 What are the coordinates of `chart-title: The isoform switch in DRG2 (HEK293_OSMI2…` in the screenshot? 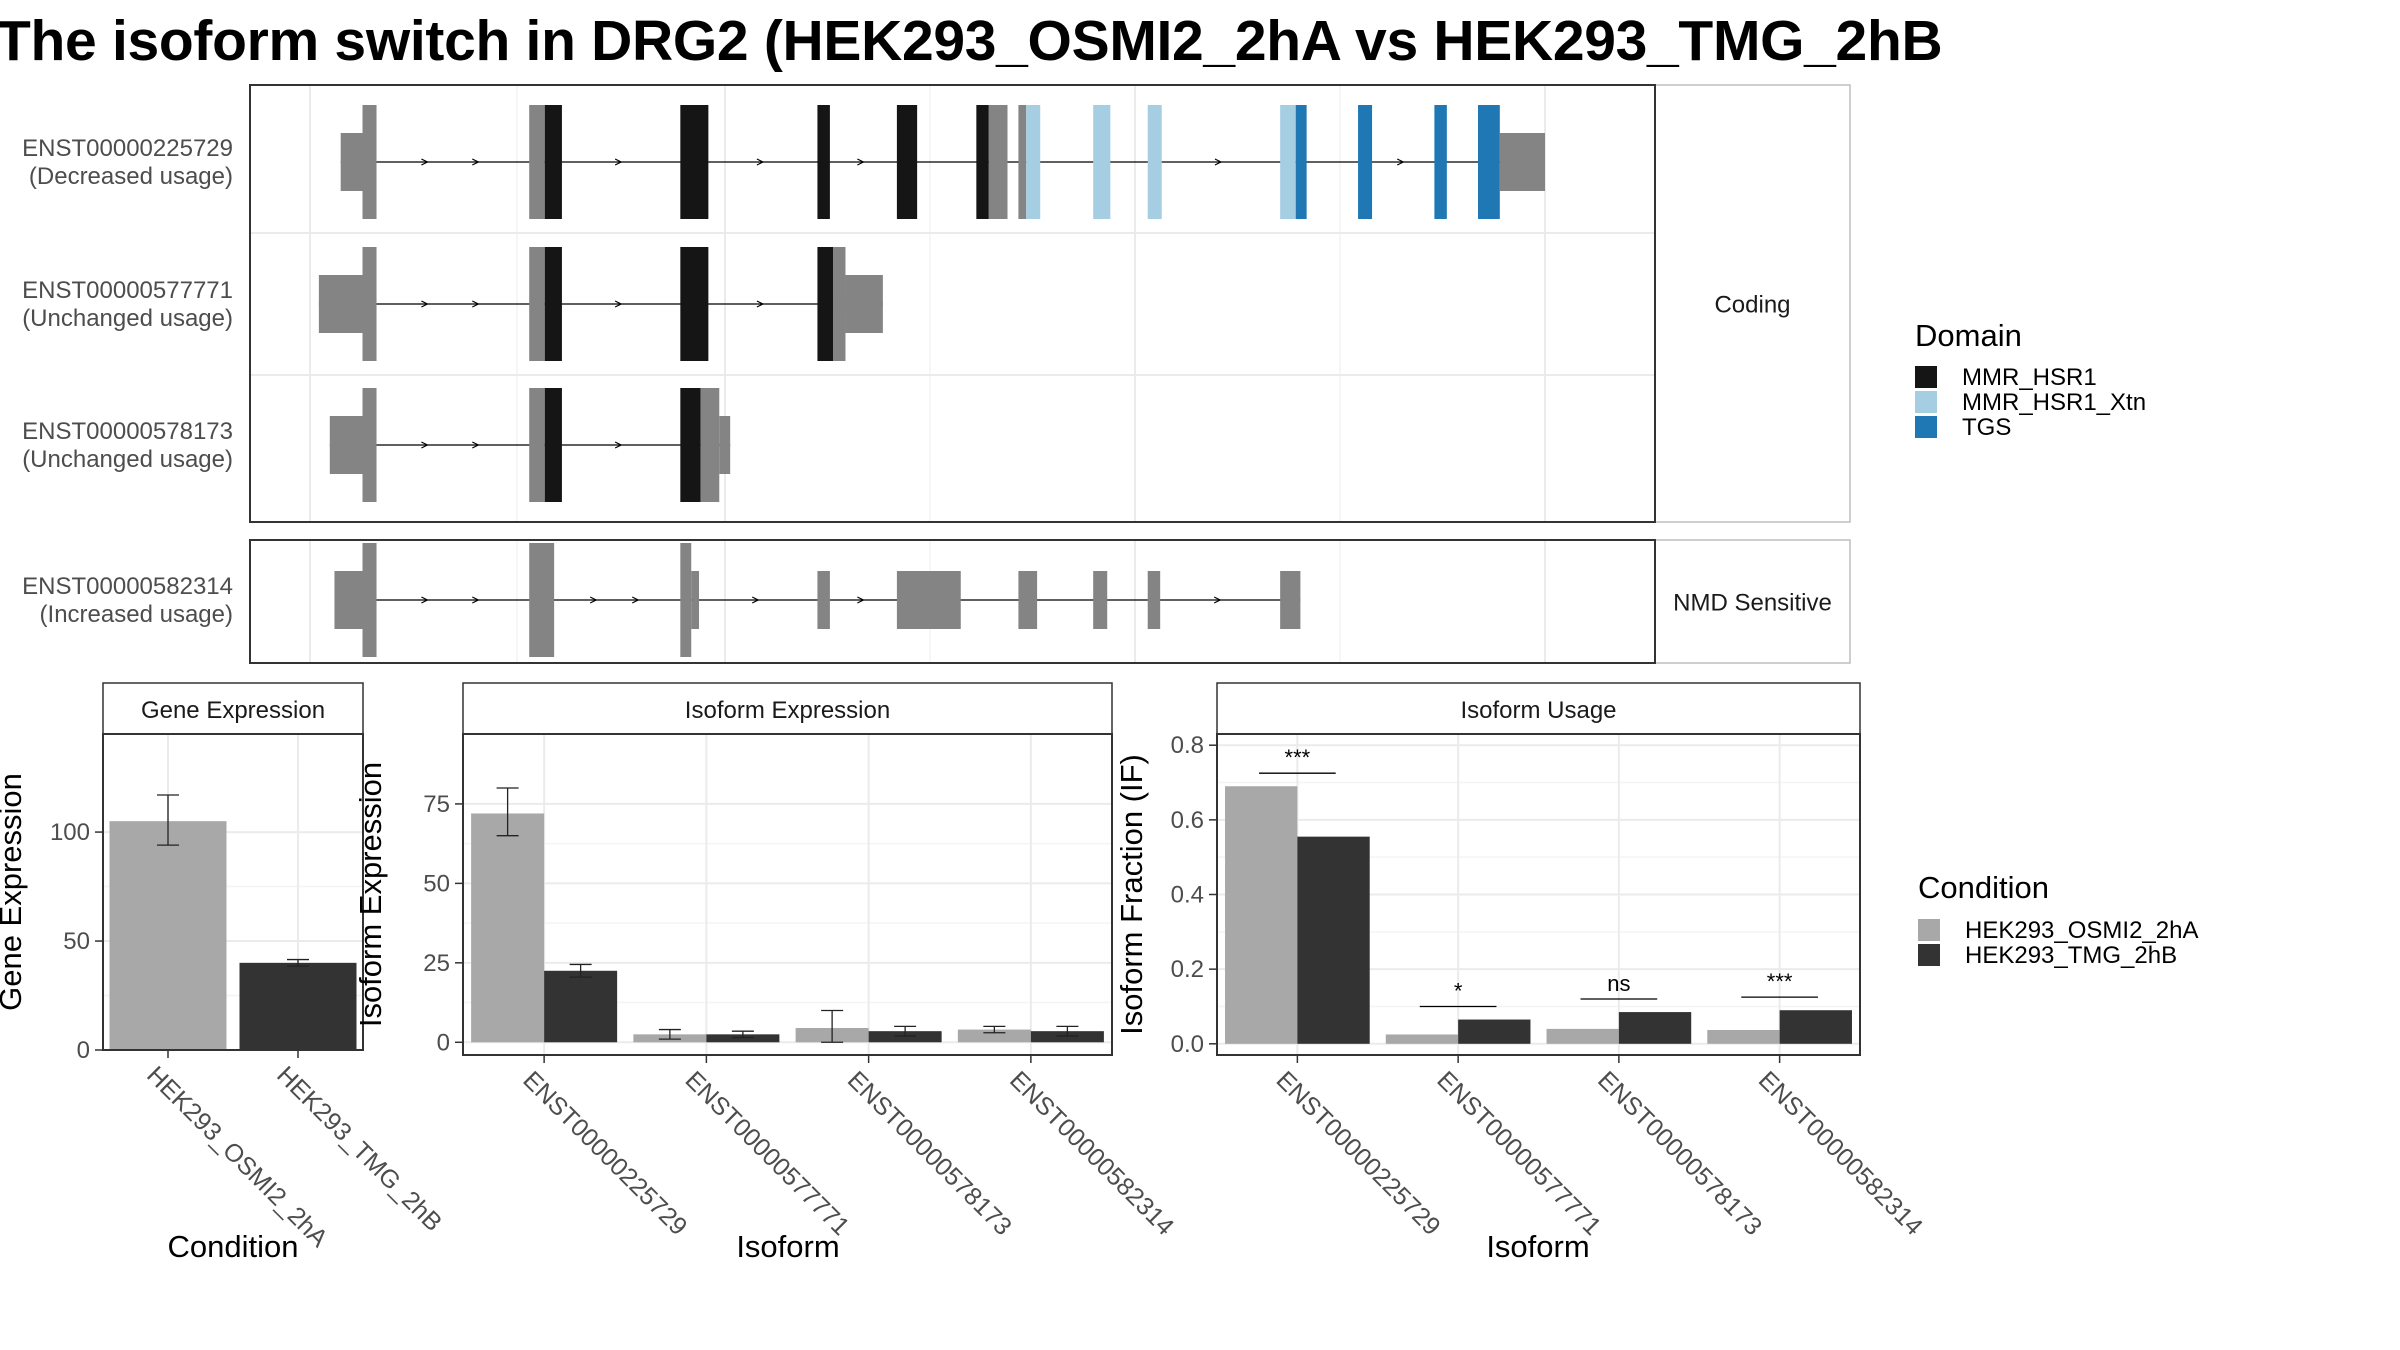 It's located at (971, 41).